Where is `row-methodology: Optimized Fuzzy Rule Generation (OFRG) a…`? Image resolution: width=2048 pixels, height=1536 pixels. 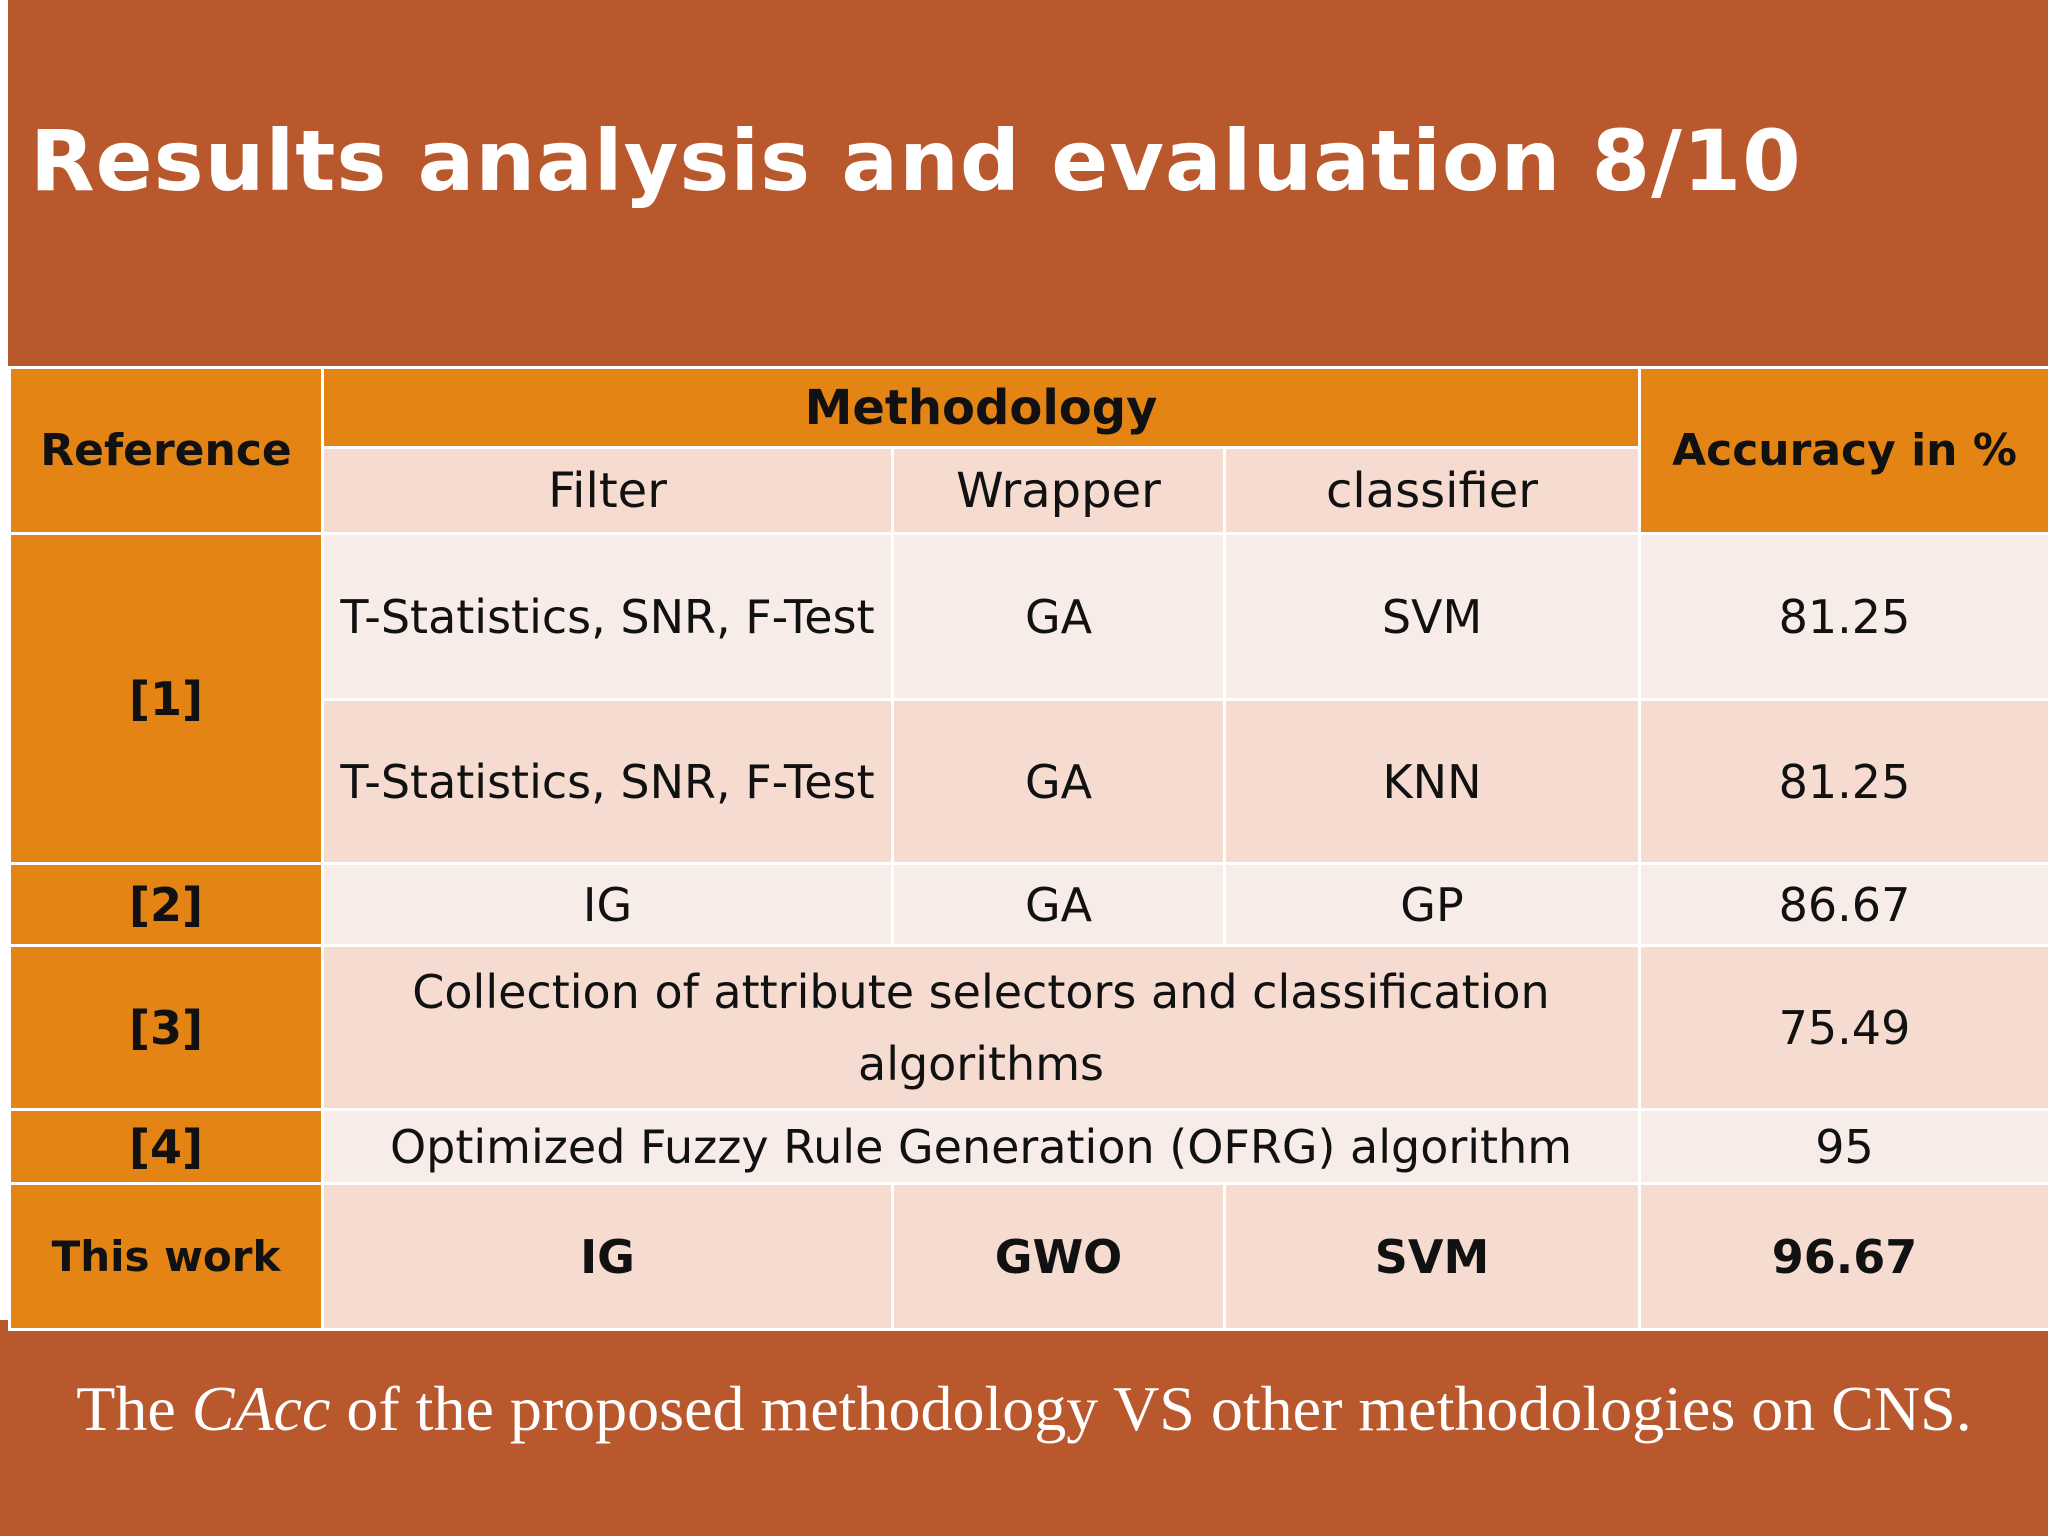 row-methodology: Optimized Fuzzy Rule Generation (OFRG) a… is located at coordinates (981, 1146).